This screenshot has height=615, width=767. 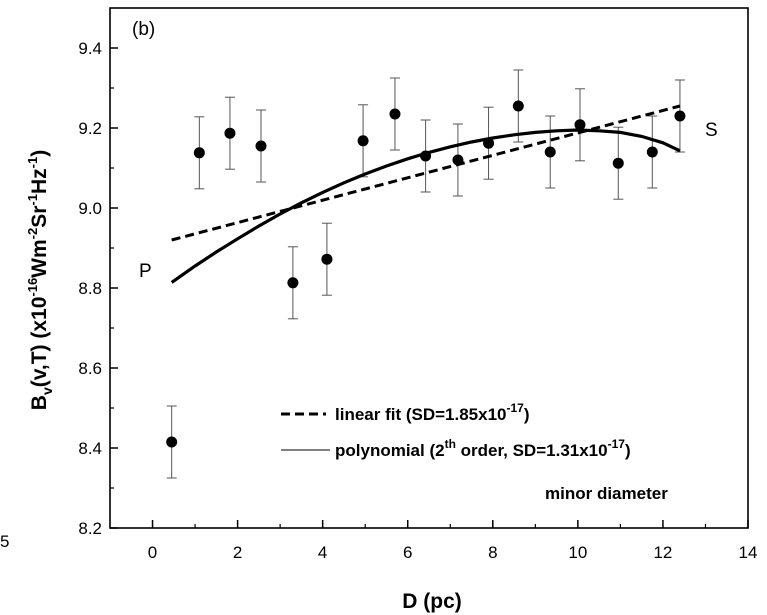 I want to click on y-tick-label: 9.4, so click(x=90, y=48).